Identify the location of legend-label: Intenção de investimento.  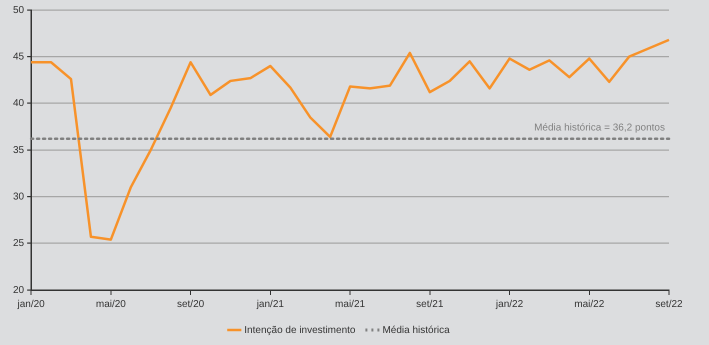
(300, 330).